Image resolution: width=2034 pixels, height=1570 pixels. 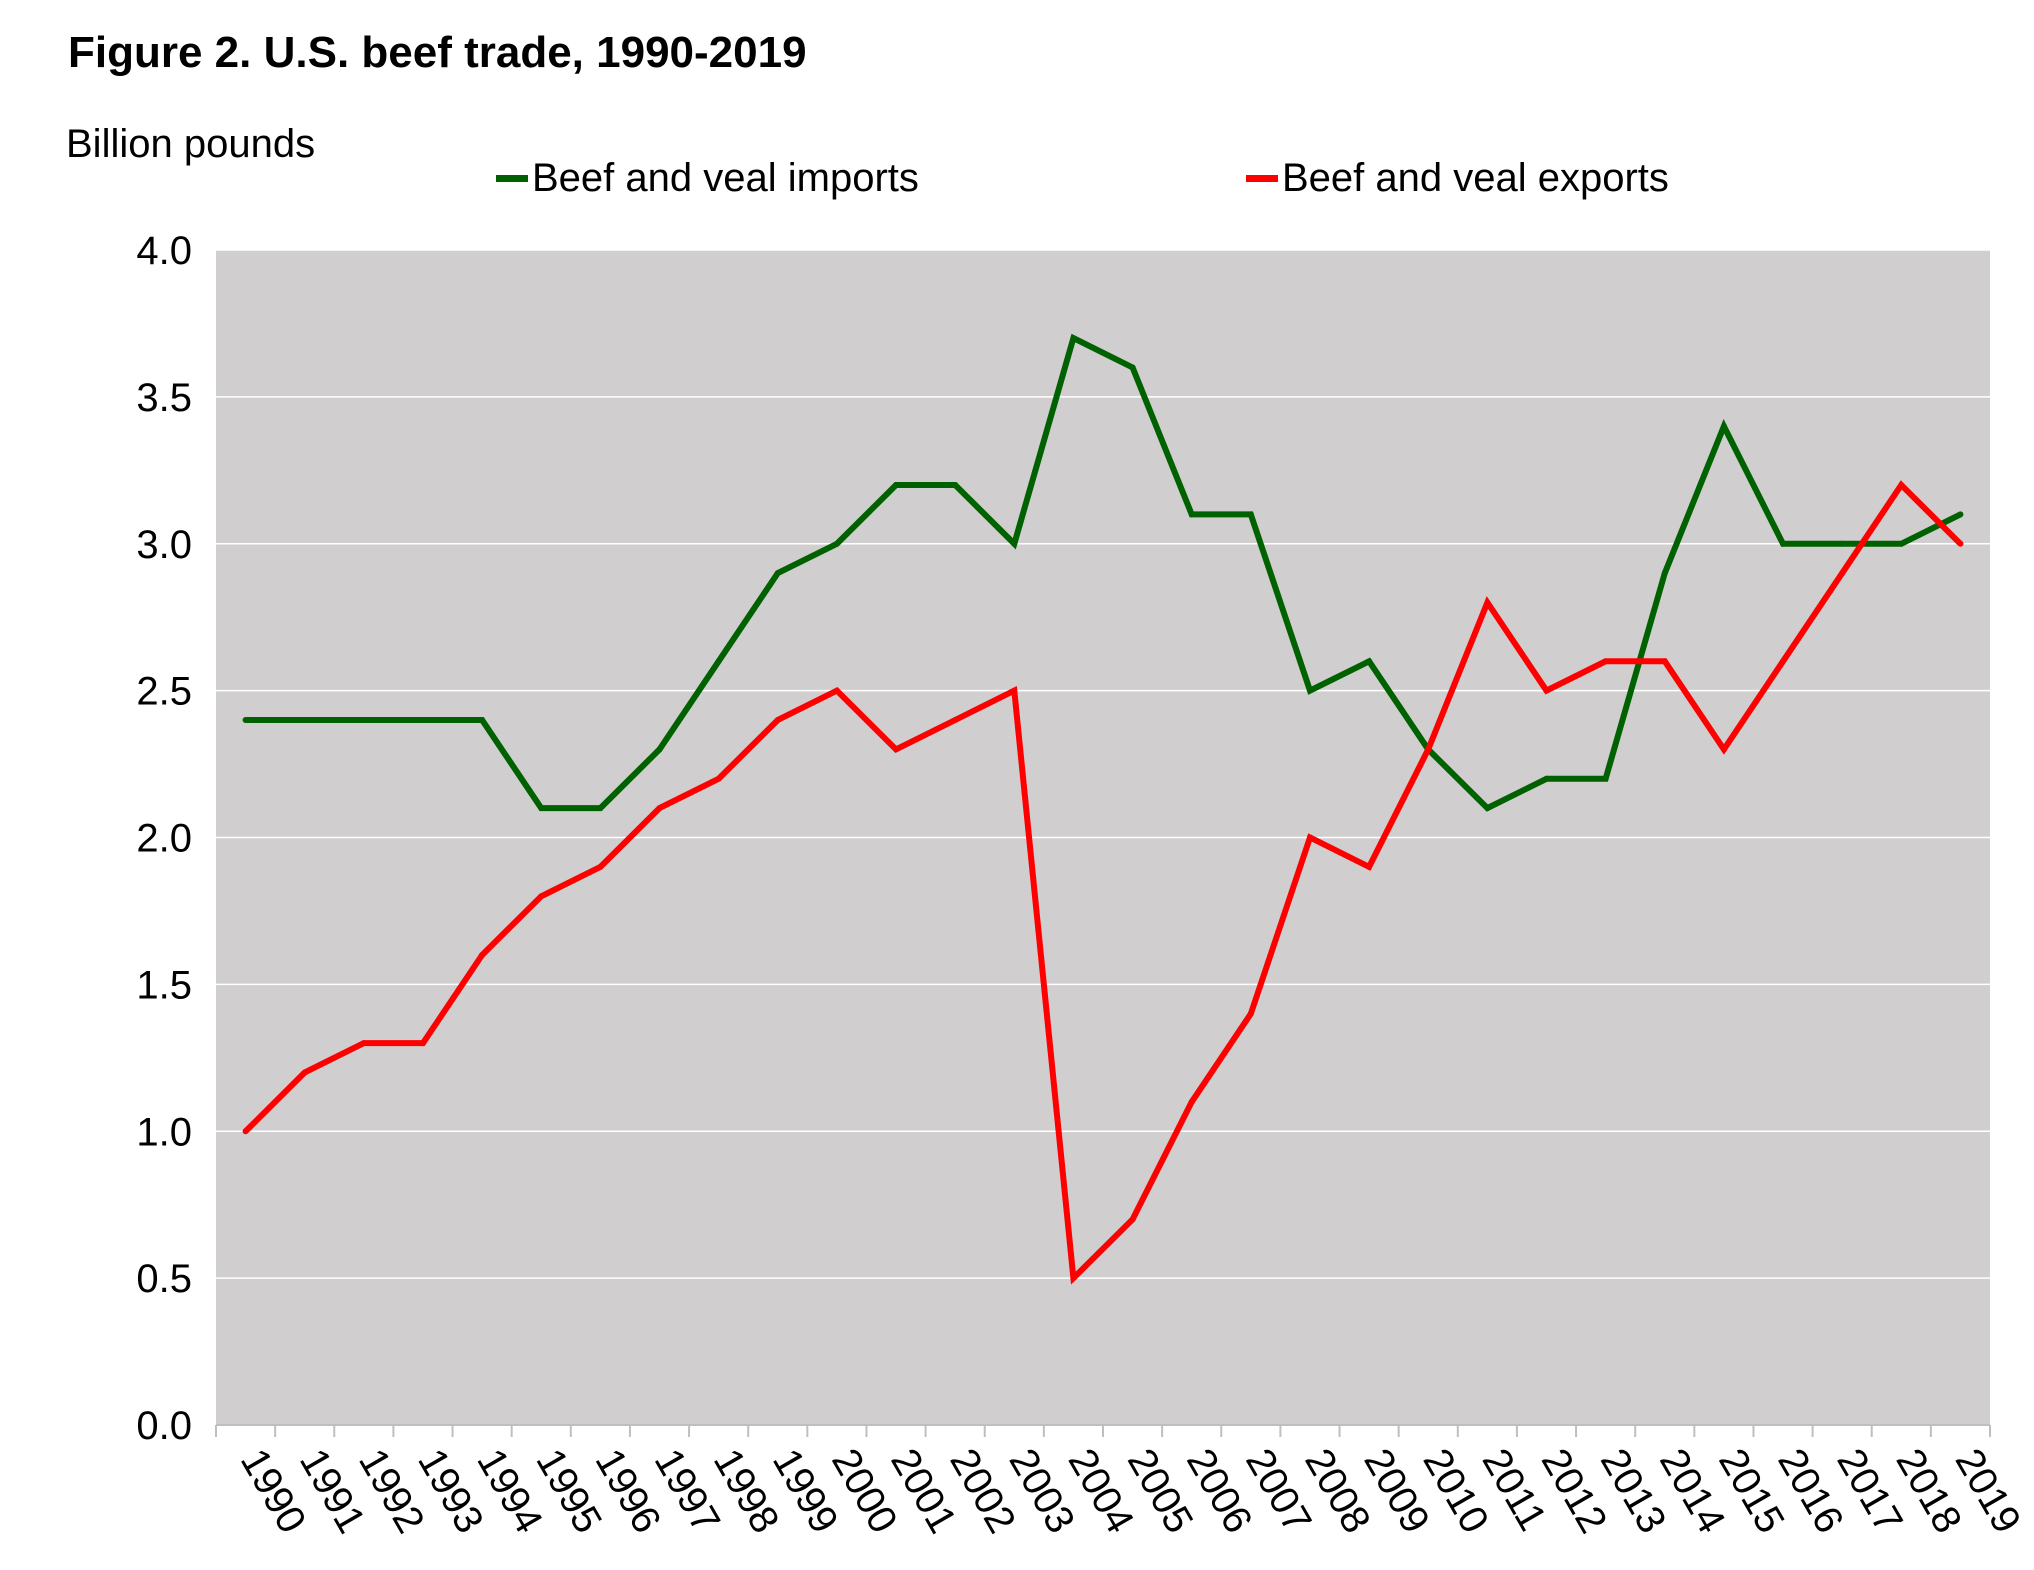 What do you see at coordinates (1723, 426) in the screenshot?
I see `imports-point-2015` at bounding box center [1723, 426].